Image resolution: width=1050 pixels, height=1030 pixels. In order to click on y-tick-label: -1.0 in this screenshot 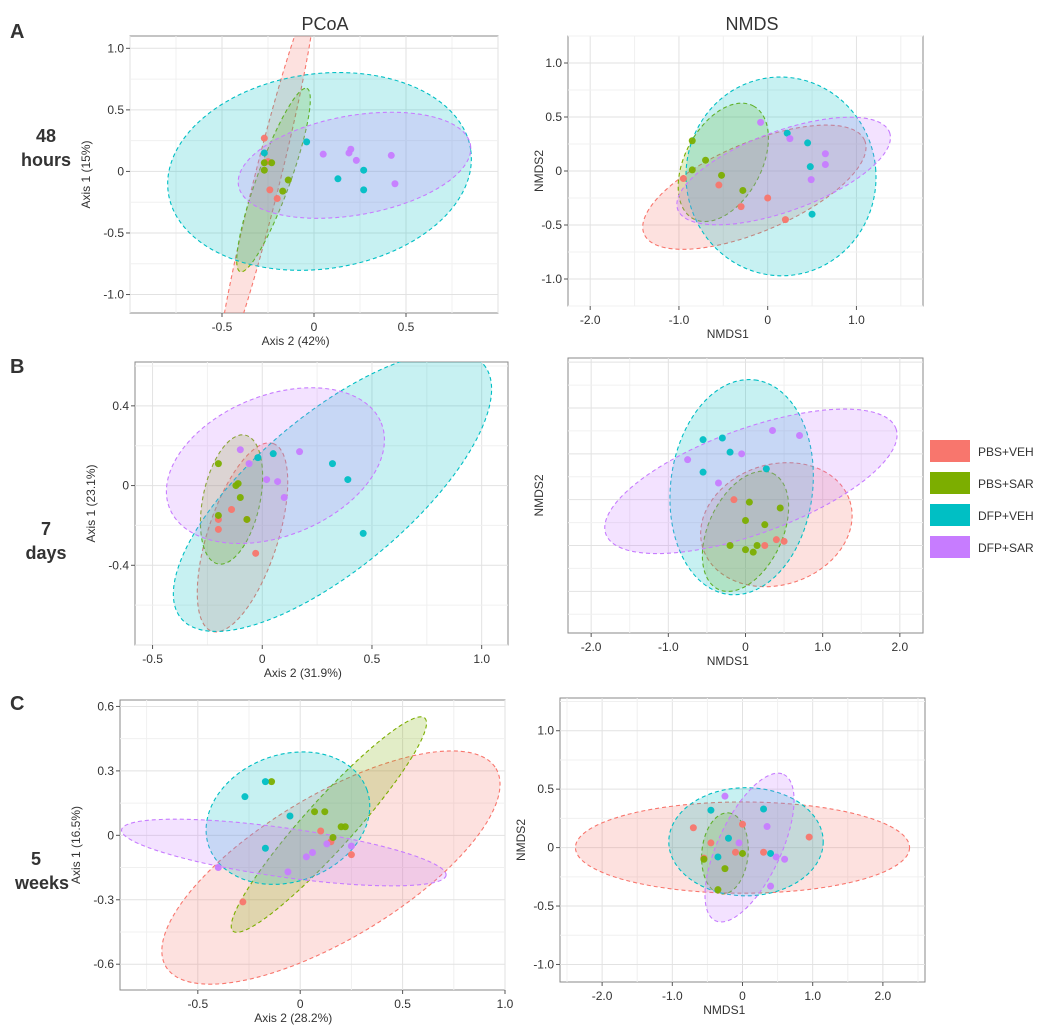, I will do `click(113, 295)`.